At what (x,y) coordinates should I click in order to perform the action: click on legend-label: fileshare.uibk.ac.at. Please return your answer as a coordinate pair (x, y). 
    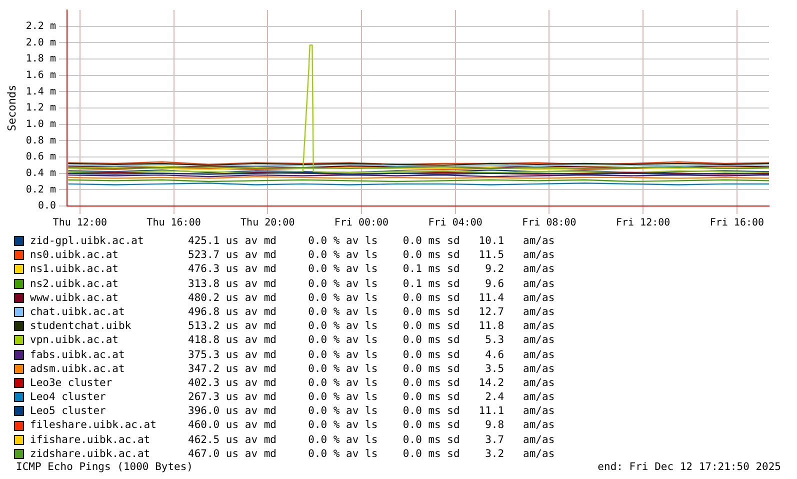
    Looking at the image, I should click on (94, 425).